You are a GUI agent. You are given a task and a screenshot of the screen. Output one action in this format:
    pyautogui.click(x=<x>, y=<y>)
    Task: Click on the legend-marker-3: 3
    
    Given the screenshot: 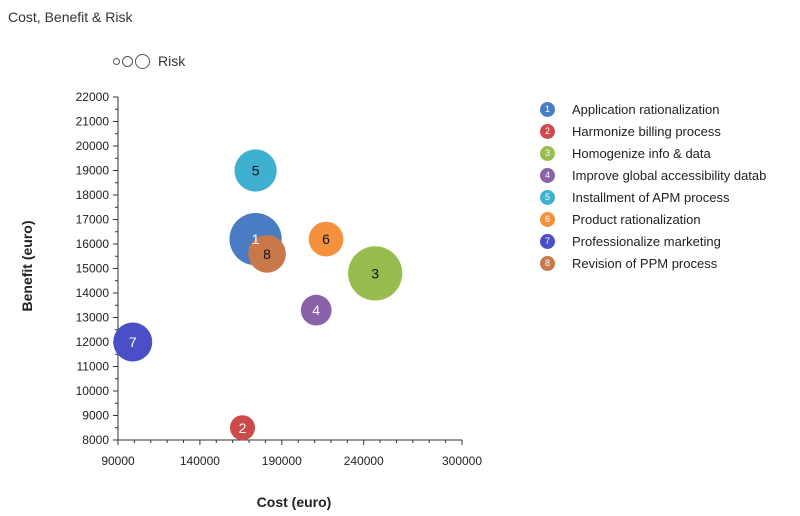 What is the action you would take?
    pyautogui.click(x=547, y=153)
    